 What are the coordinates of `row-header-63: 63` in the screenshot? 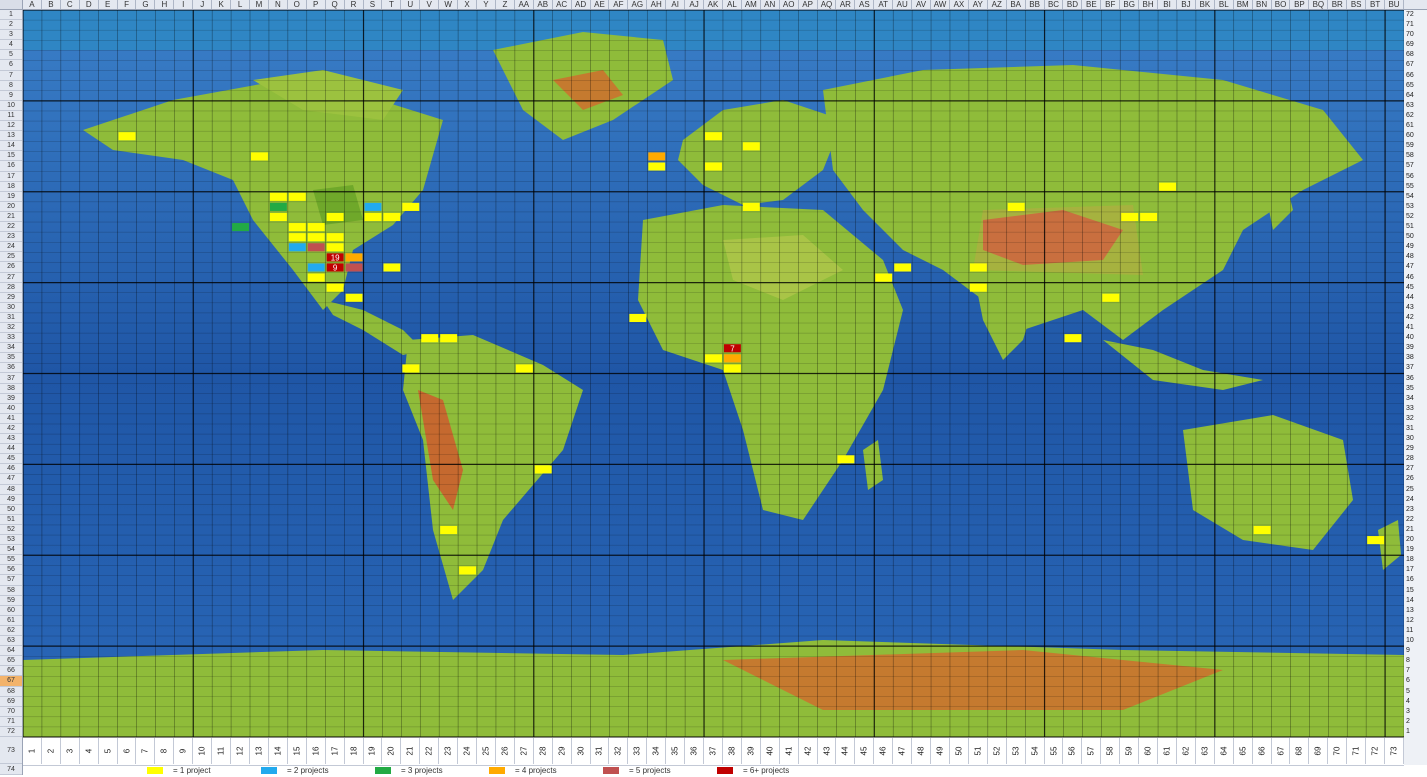 It's located at (11, 641).